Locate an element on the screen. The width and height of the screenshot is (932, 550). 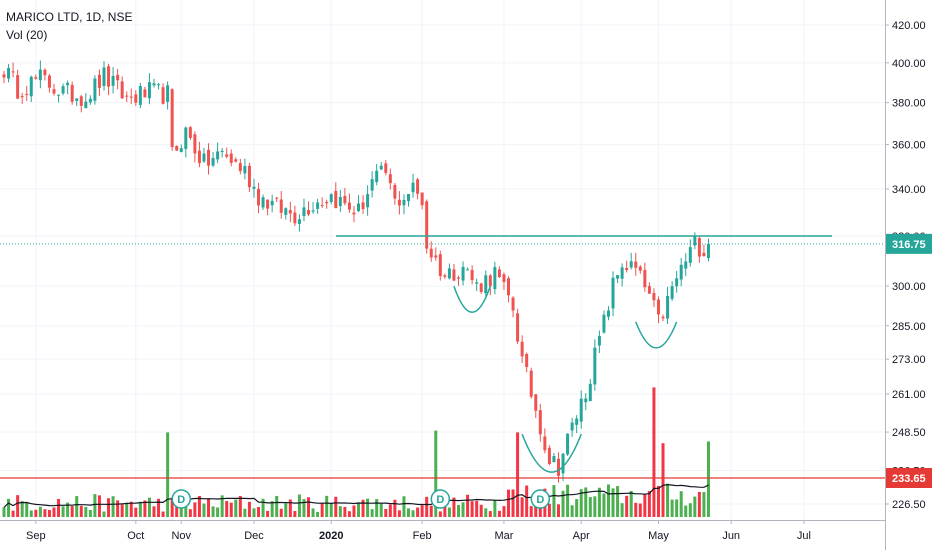
dividend-marker-label: D is located at coordinates (540, 500).